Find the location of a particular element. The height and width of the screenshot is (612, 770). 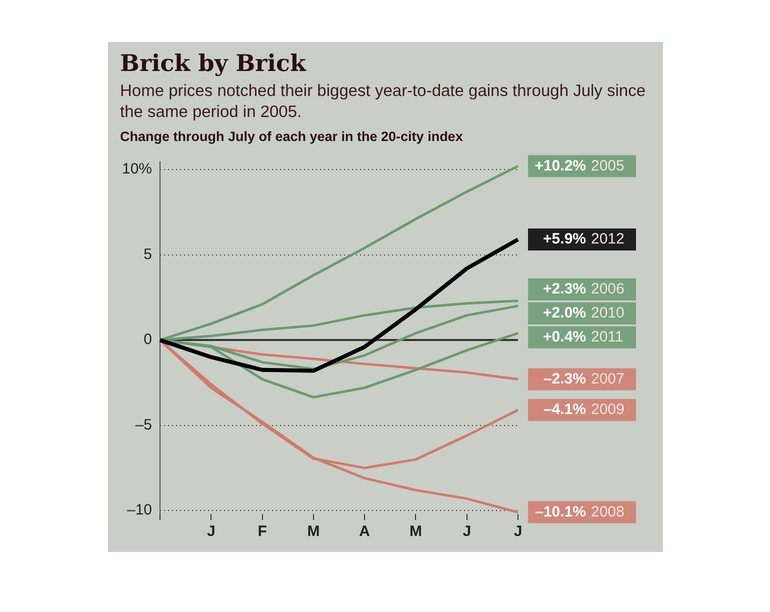

chart-title: Brick by Brick is located at coordinates (214, 63).